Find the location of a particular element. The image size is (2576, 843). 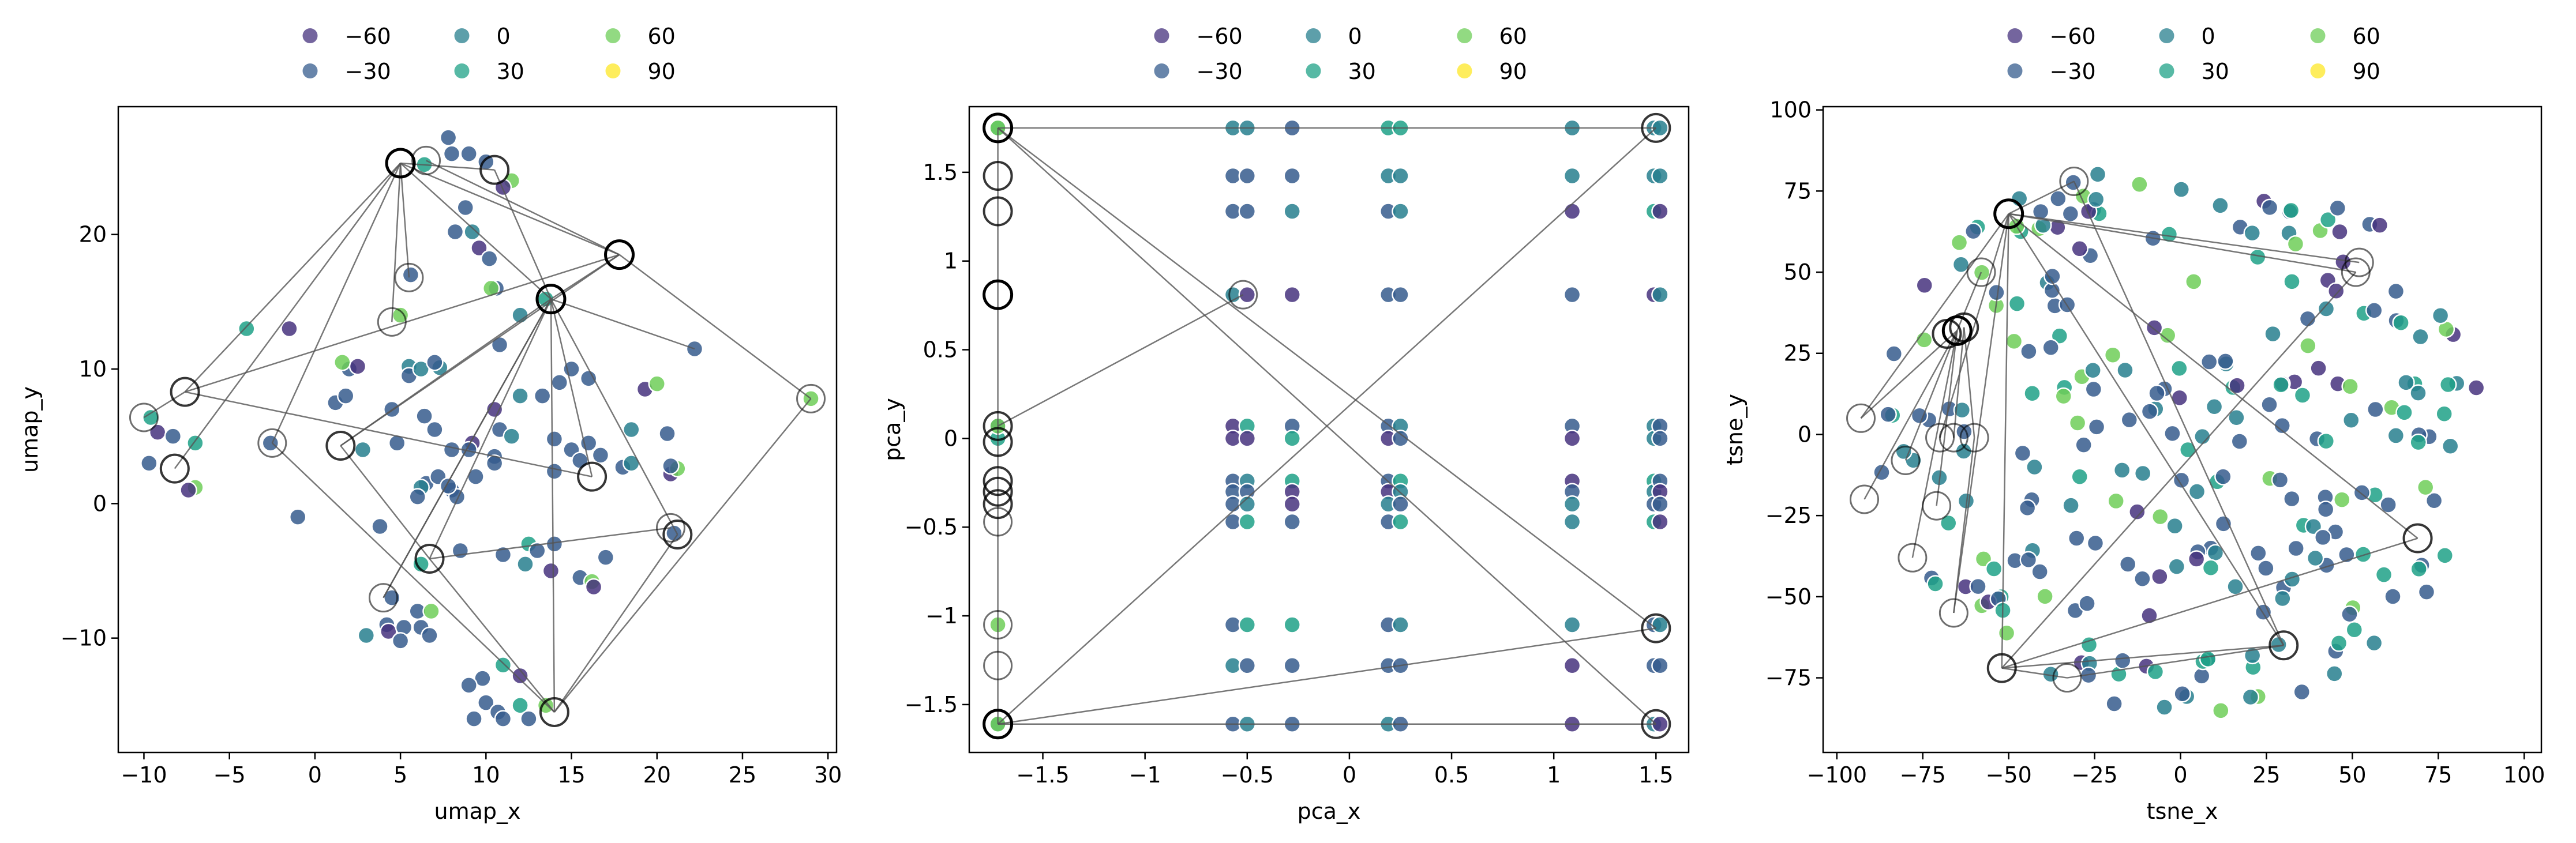

y-tick-label: 25 is located at coordinates (1798, 353).